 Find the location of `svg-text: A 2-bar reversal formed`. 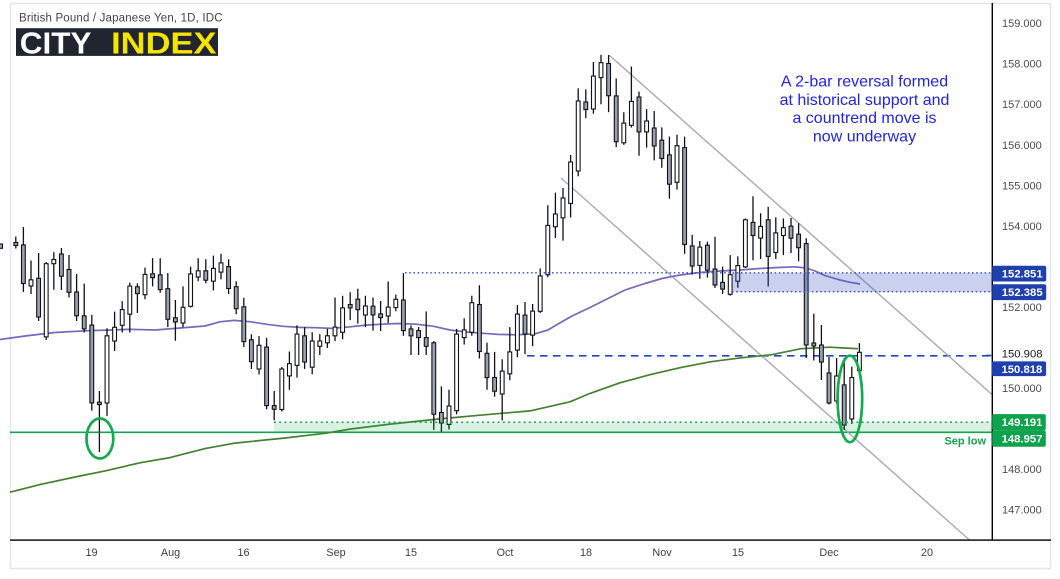

svg-text: A 2-bar reversal formed is located at coordinates (864, 82).